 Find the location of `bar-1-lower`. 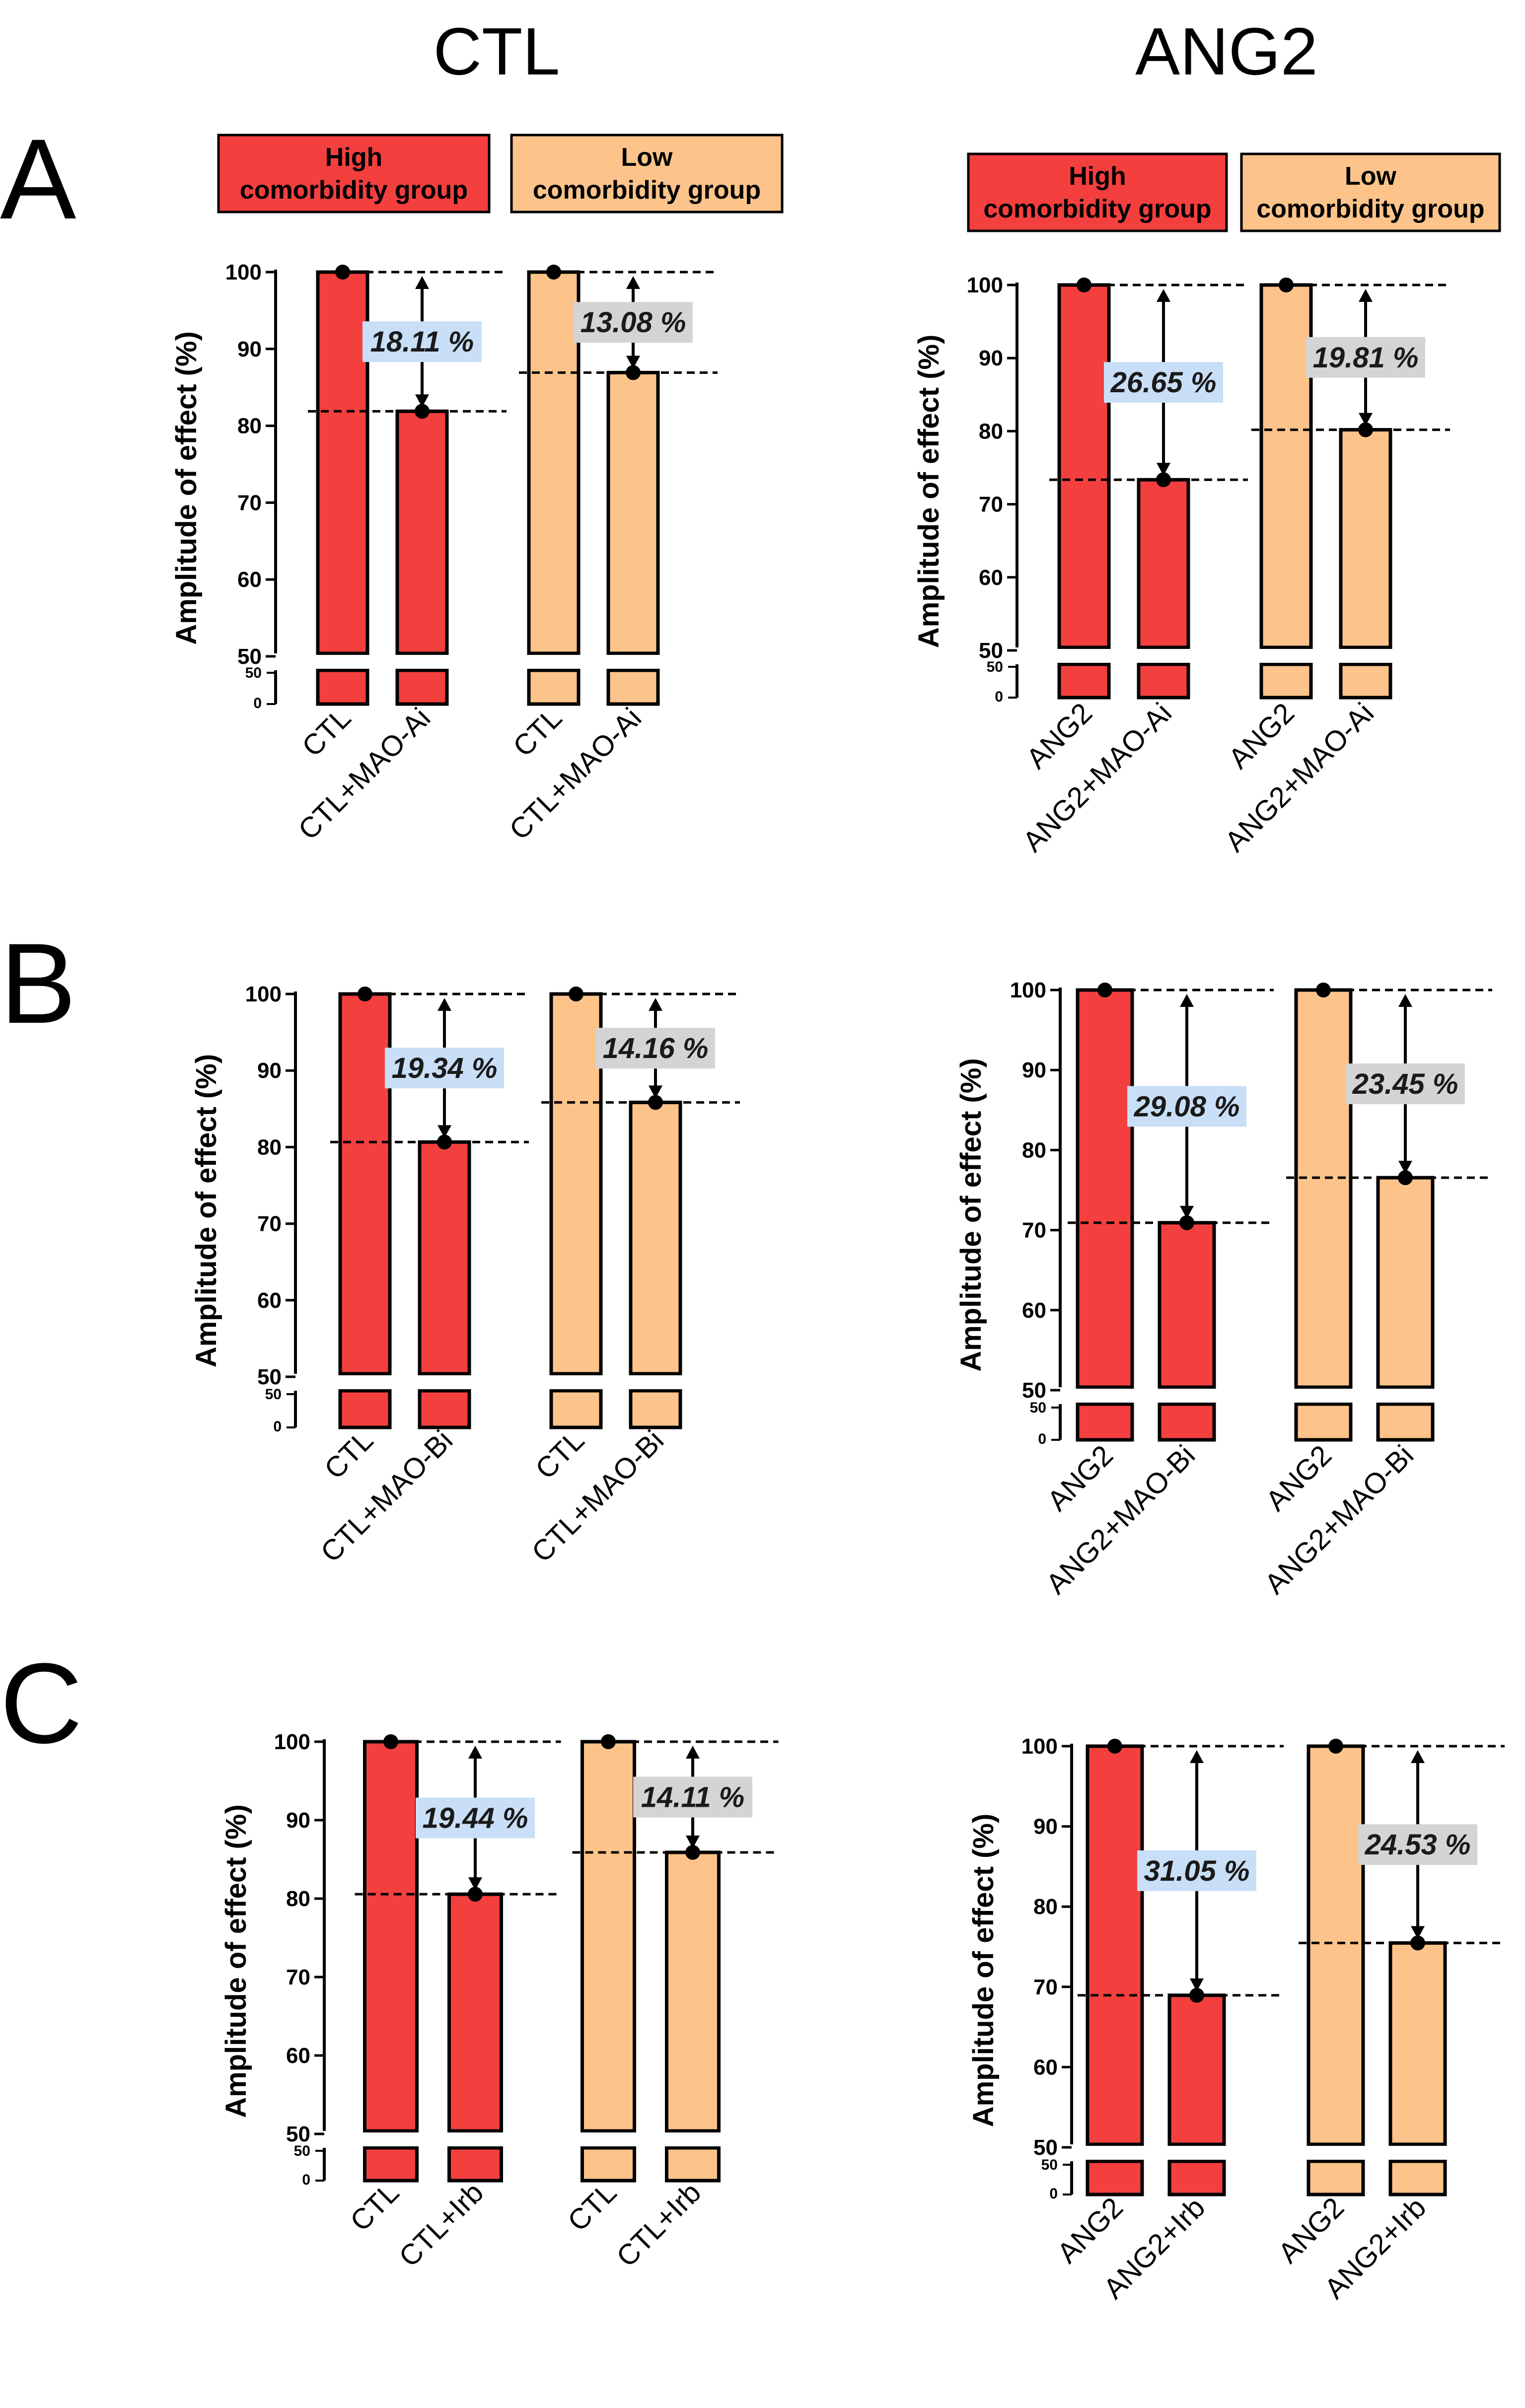

bar-1-lower is located at coordinates (365, 1409).